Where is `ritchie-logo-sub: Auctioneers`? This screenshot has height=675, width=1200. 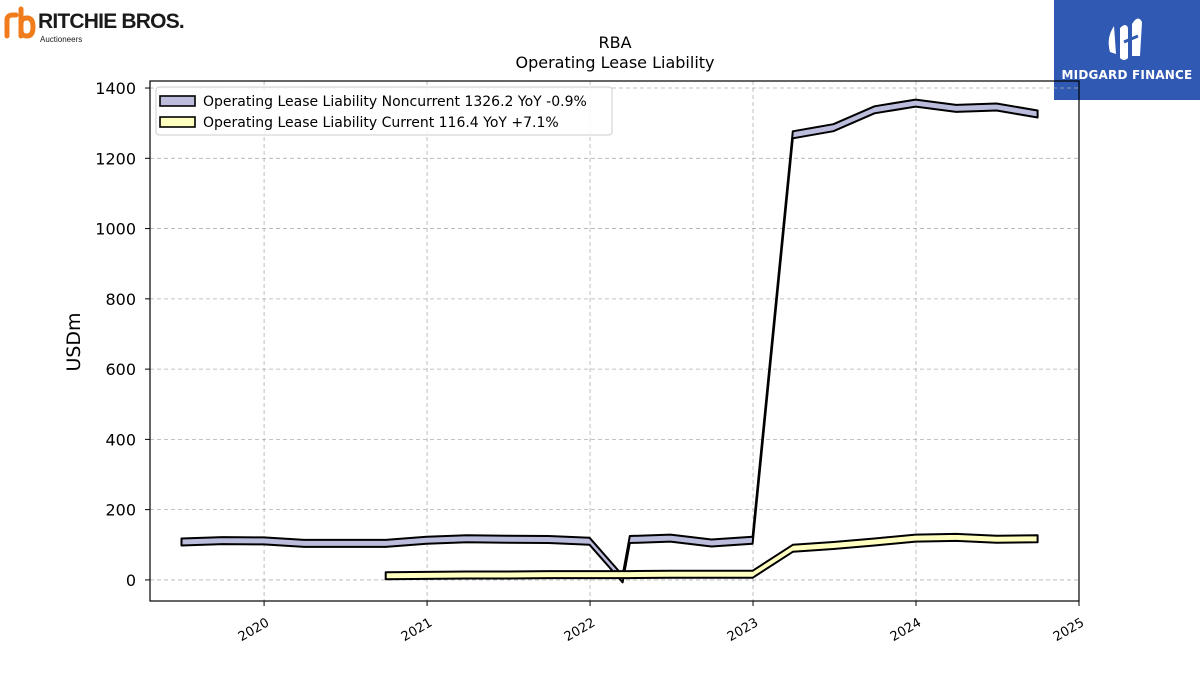 ritchie-logo-sub: Auctioneers is located at coordinates (61, 39).